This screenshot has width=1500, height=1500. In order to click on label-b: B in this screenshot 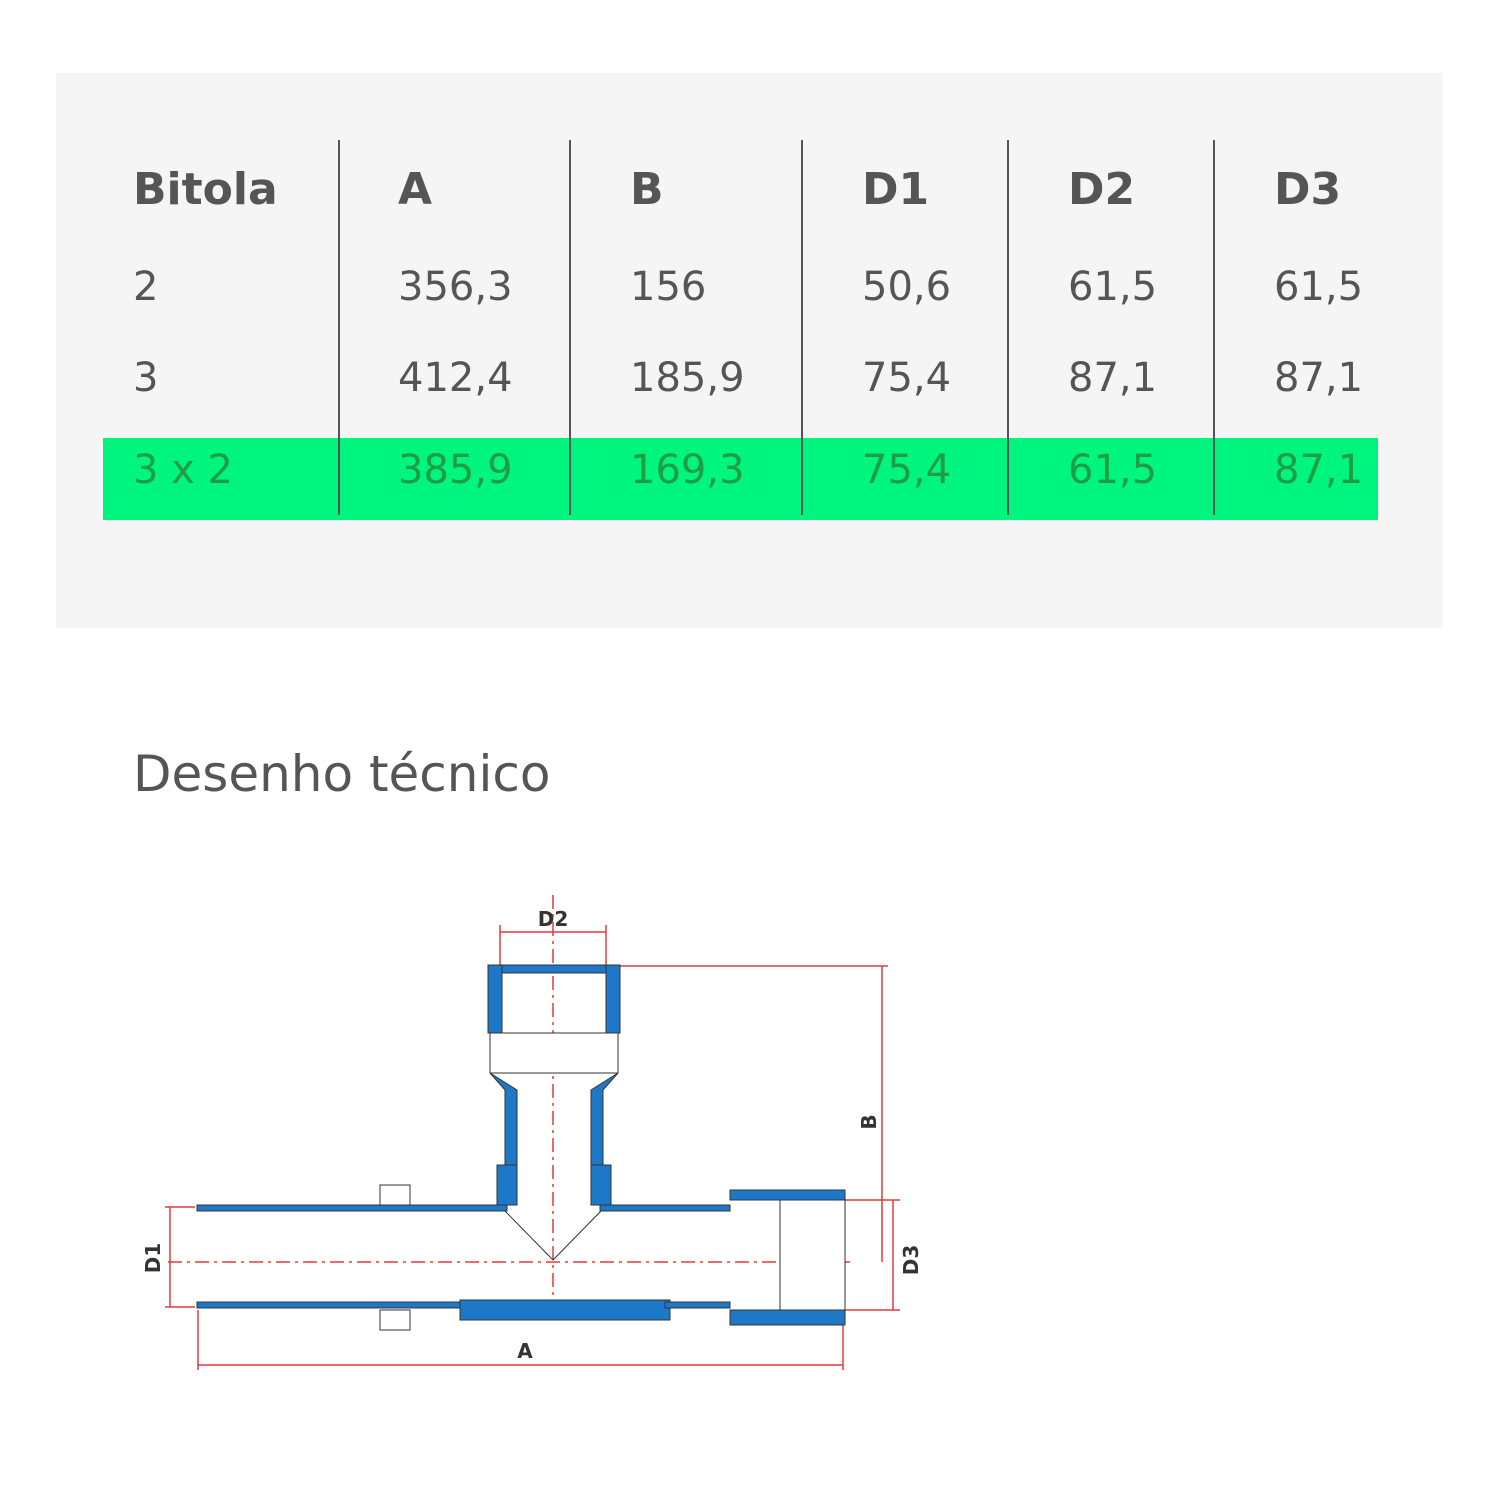, I will do `click(869, 1121)`.